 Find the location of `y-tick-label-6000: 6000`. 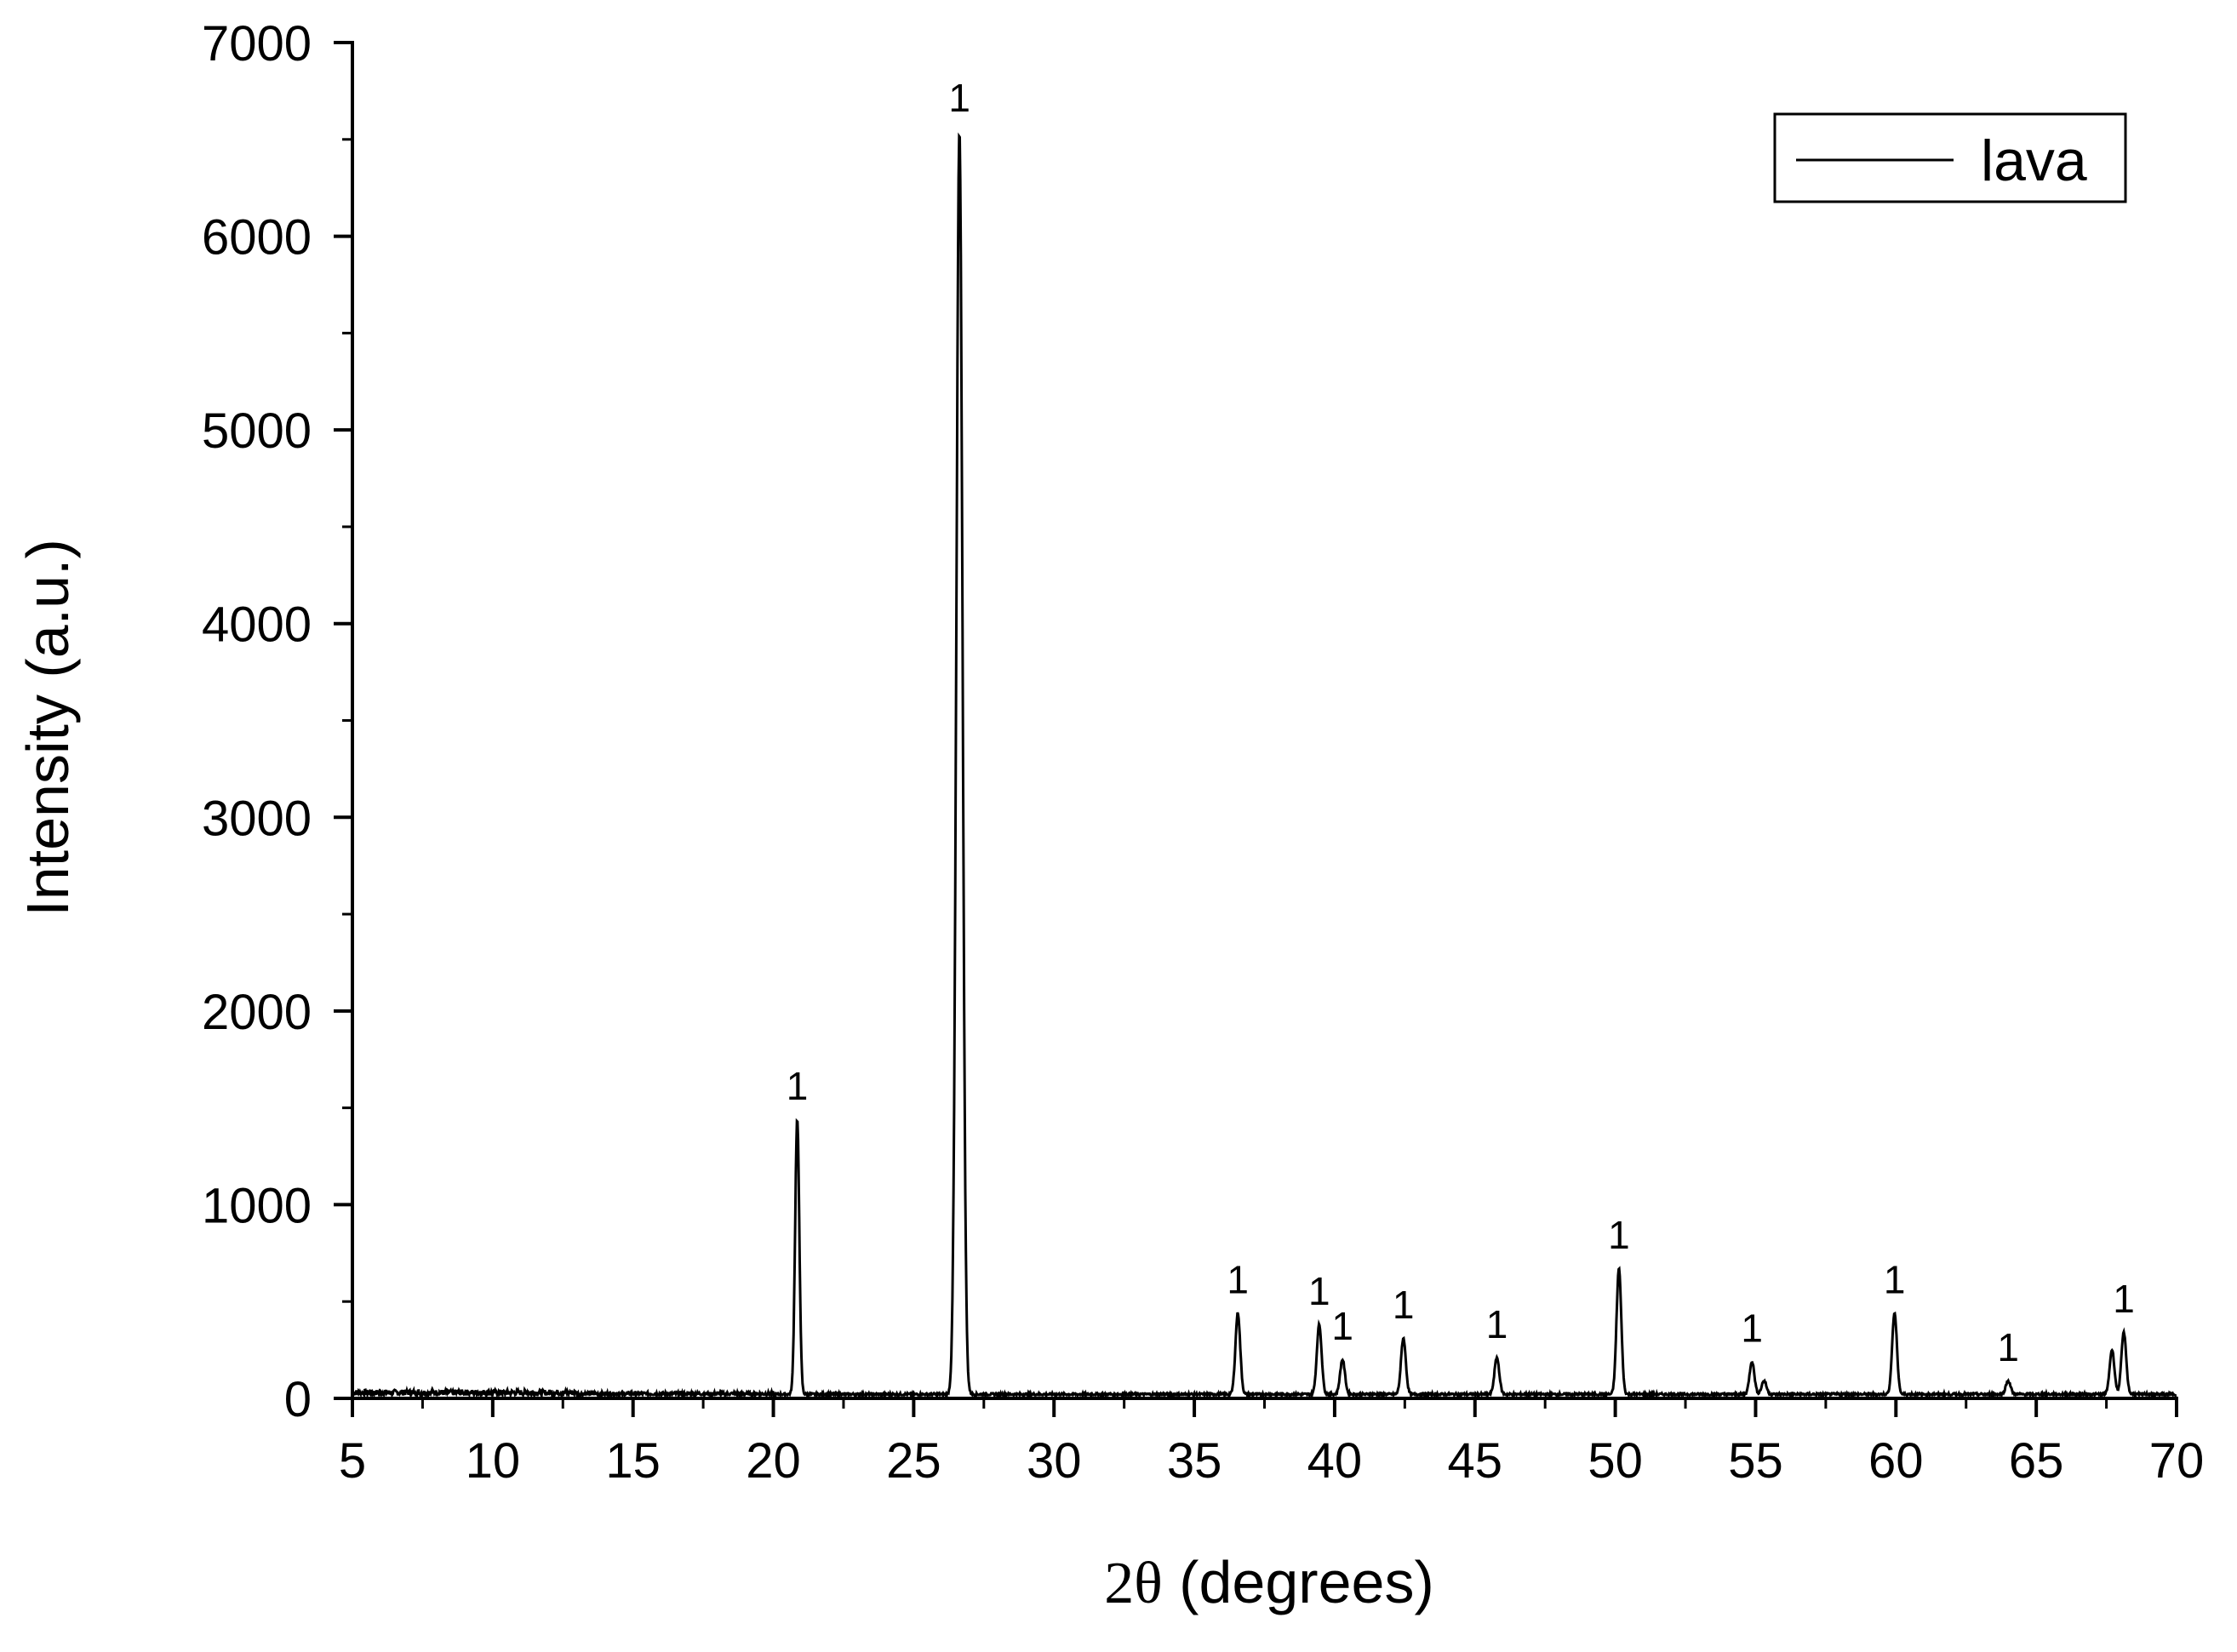

y-tick-label-6000: 6000 is located at coordinates (257, 238).